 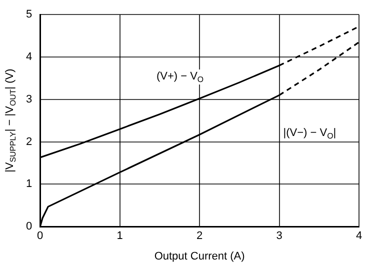 I want to click on x-tick-label: 3, so click(x=279, y=236).